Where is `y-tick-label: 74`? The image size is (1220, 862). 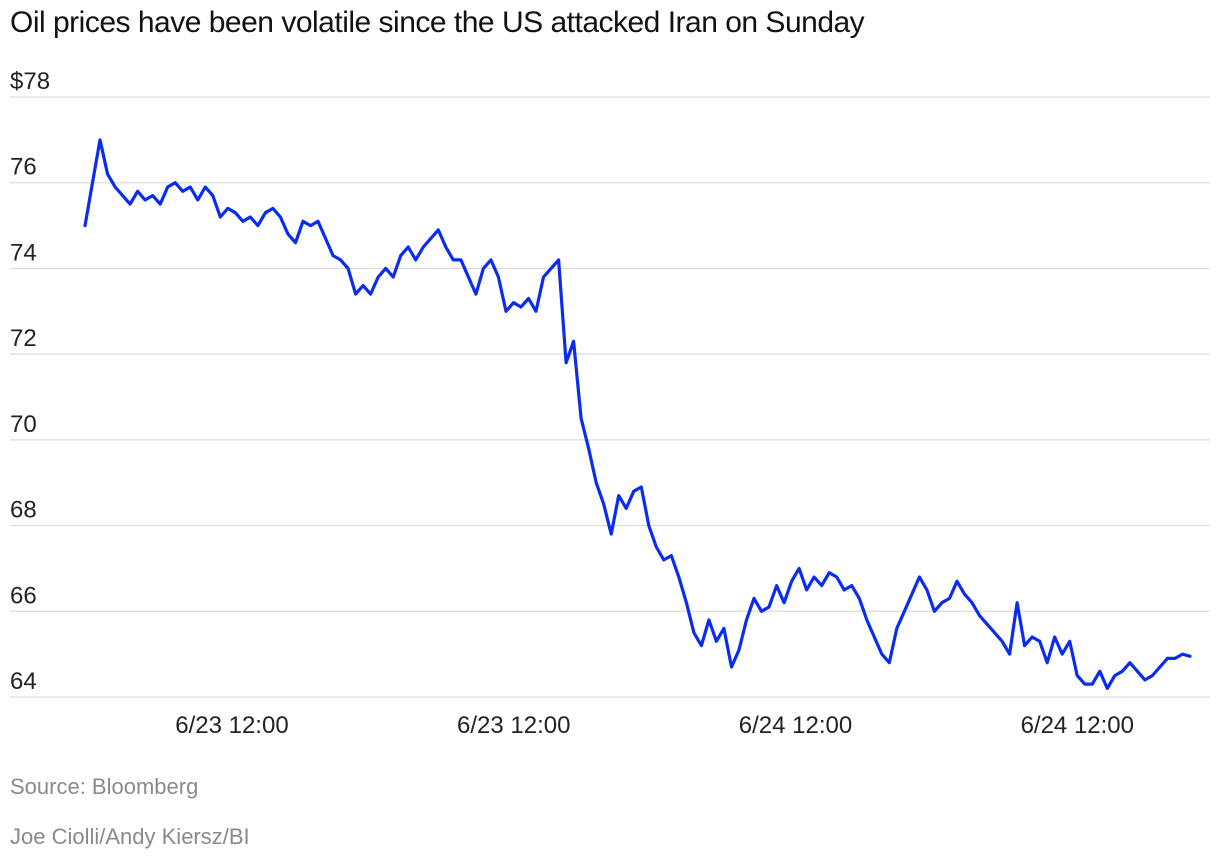
y-tick-label: 74 is located at coordinates (23, 252).